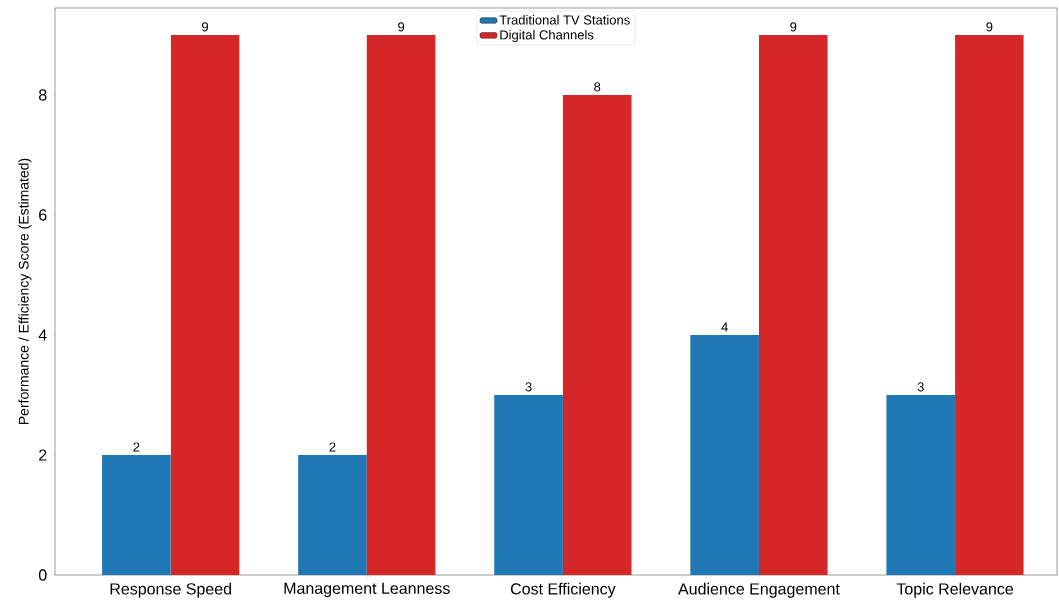  What do you see at coordinates (563, 590) in the screenshot?
I see `x-tick-label: Cost Efficiency` at bounding box center [563, 590].